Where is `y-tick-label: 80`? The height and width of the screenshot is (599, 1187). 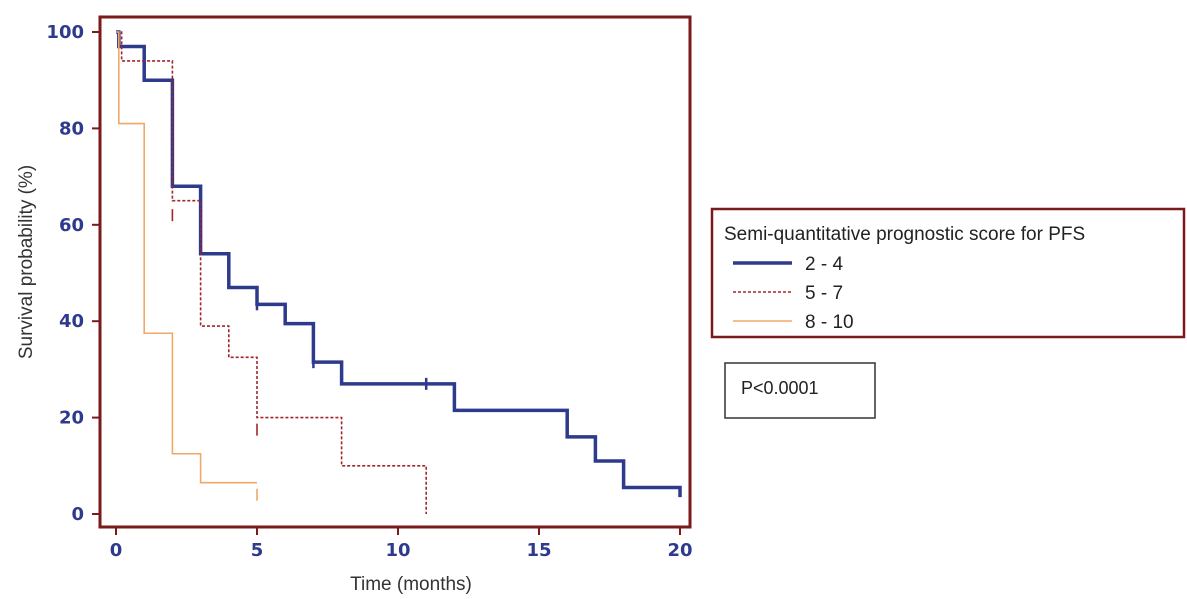 y-tick-label: 80 is located at coordinates (71, 128).